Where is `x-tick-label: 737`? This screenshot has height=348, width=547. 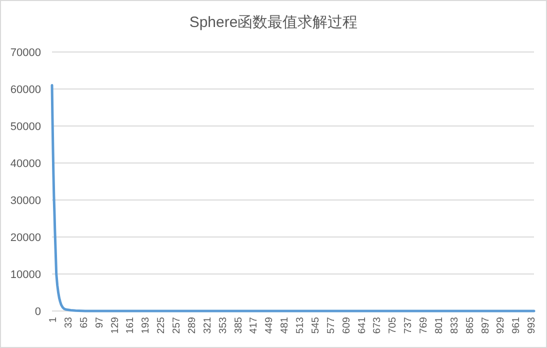 x-tick-label: 737 is located at coordinates (408, 325).